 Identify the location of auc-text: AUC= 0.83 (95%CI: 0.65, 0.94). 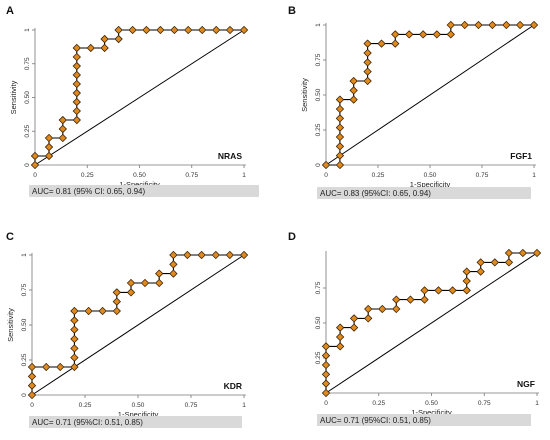
(375, 193).